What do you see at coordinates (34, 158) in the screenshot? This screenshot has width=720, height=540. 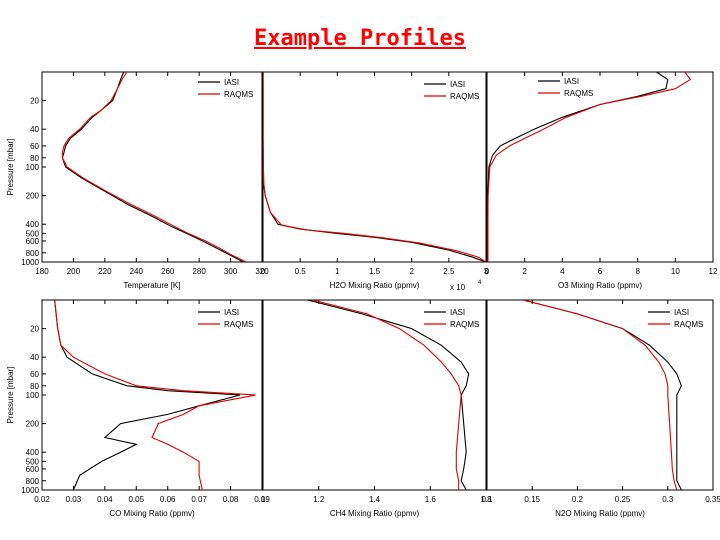 I see `panel-1-y-tick-label: 80` at bounding box center [34, 158].